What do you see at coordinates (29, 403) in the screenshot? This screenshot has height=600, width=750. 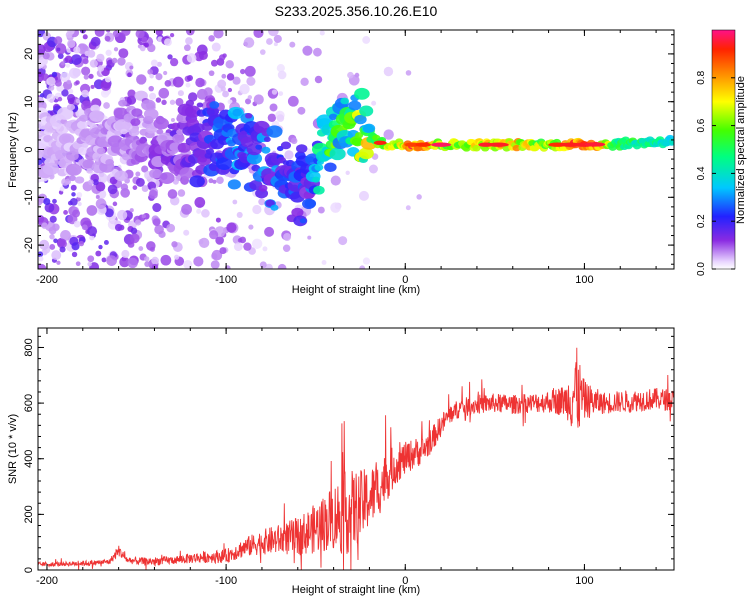 I see `y-tick-label: 600` at bounding box center [29, 403].